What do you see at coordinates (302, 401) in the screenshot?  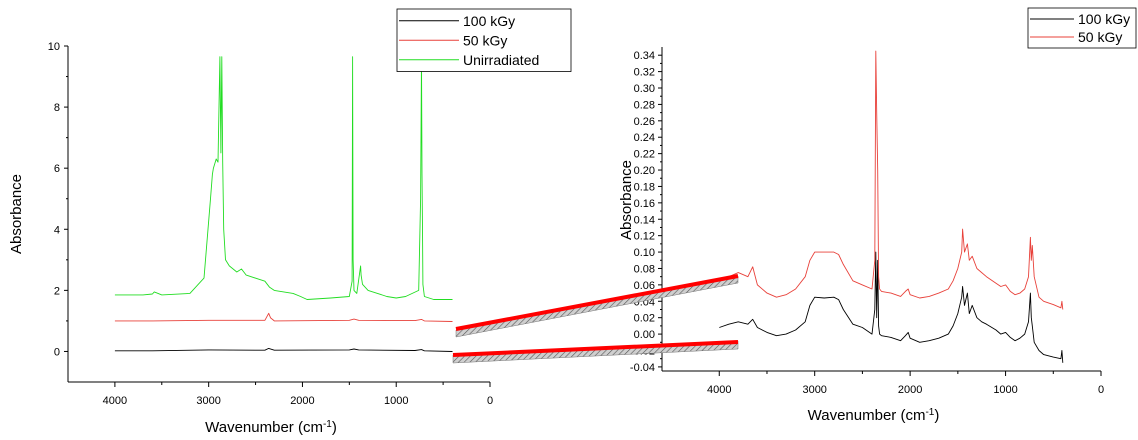 I see `left-x-tick-label: 2000` at bounding box center [302, 401].